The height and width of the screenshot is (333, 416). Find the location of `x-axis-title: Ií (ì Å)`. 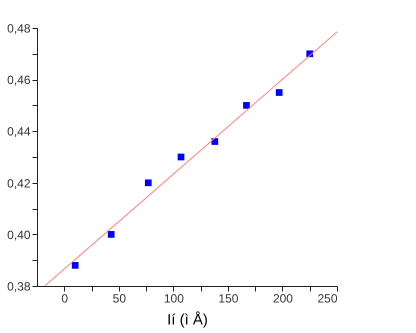

x-axis-title: Ií (ì Å) is located at coordinates (187, 319).